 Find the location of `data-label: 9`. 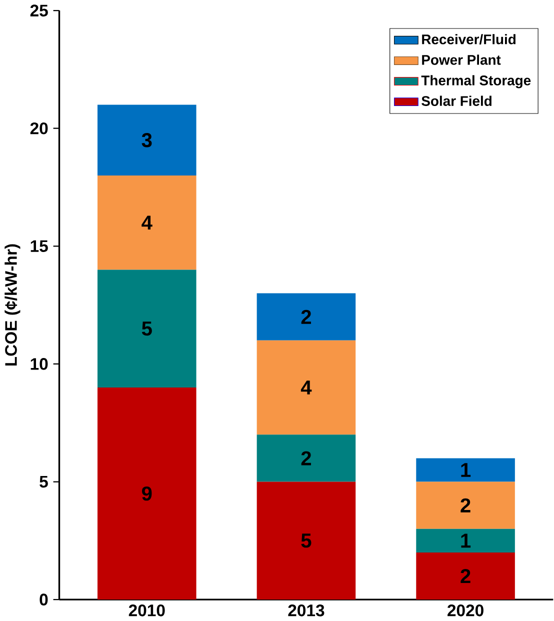

data-label: 9 is located at coordinates (147, 493).